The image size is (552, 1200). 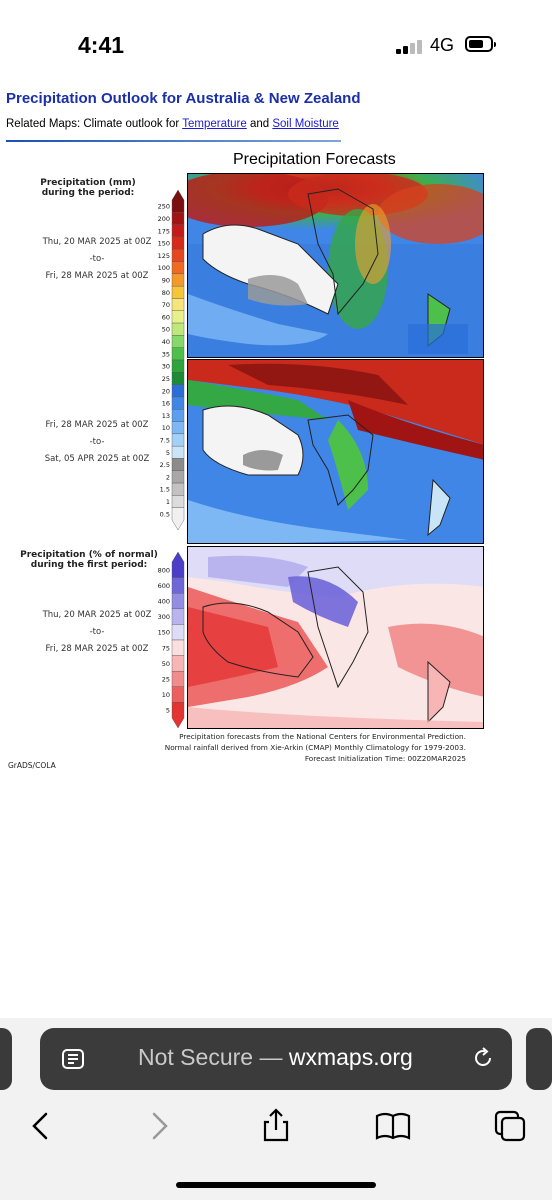 What do you see at coordinates (166, 354) in the screenshot?
I see `legend-mm-tick-label: 35` at bounding box center [166, 354].